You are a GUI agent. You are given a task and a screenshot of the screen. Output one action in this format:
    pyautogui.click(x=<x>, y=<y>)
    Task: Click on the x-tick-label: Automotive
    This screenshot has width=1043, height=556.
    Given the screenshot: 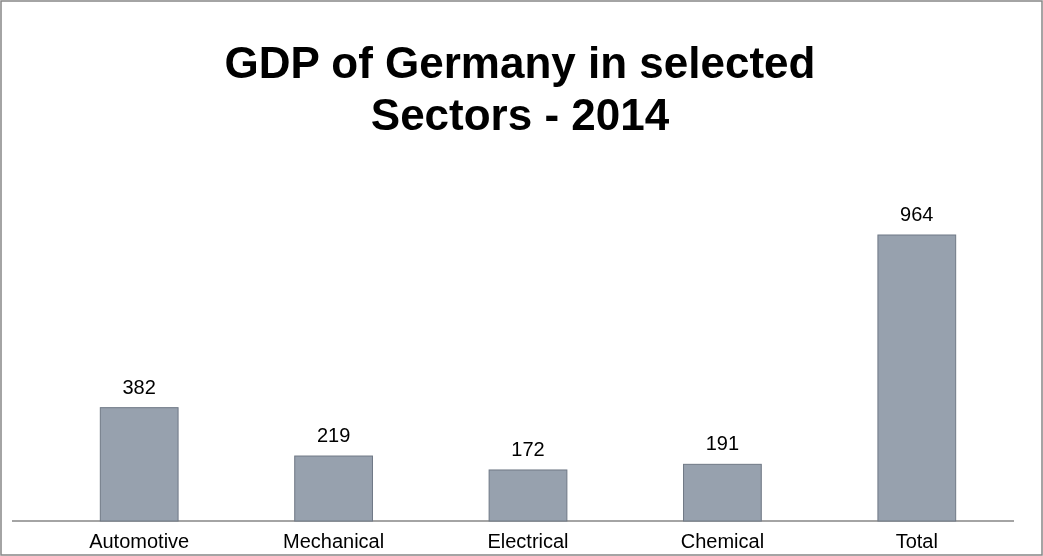 What is the action you would take?
    pyautogui.click(x=139, y=541)
    